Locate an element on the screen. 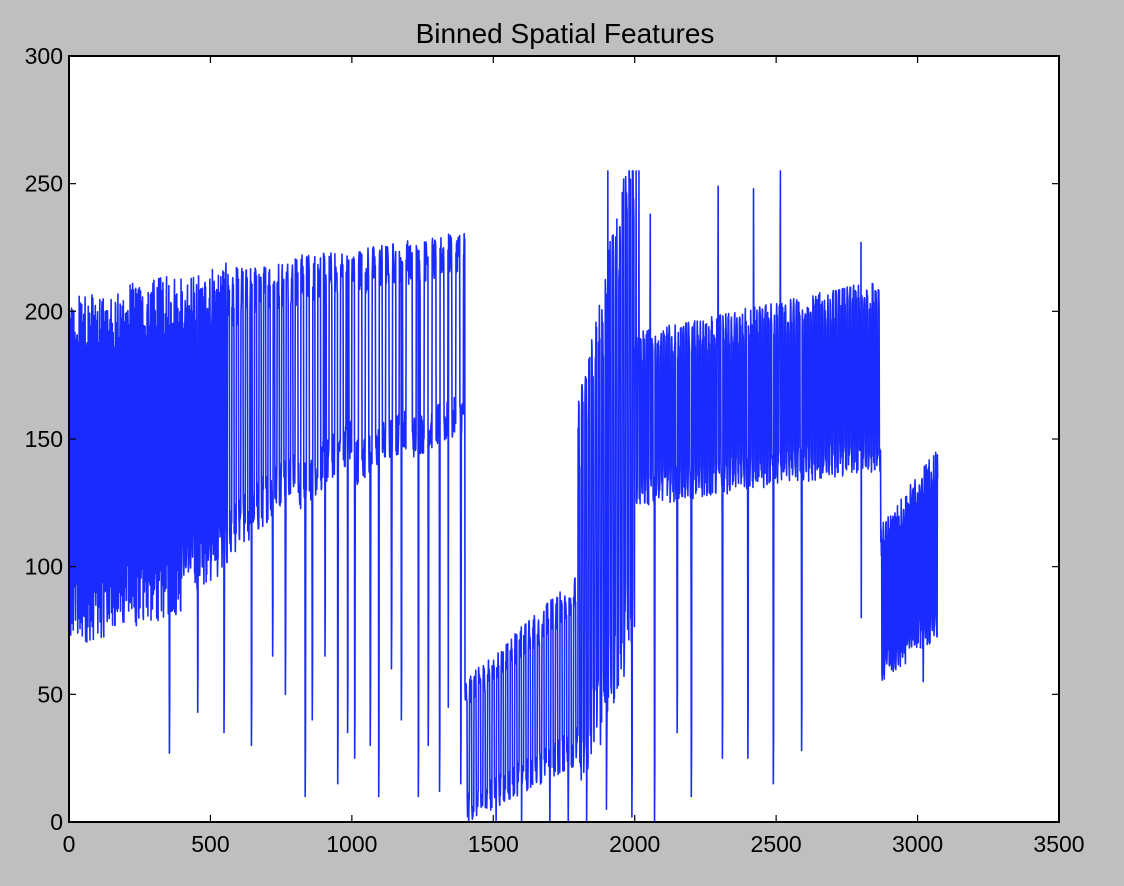  y-tick-label: 250 is located at coordinates (44, 184).